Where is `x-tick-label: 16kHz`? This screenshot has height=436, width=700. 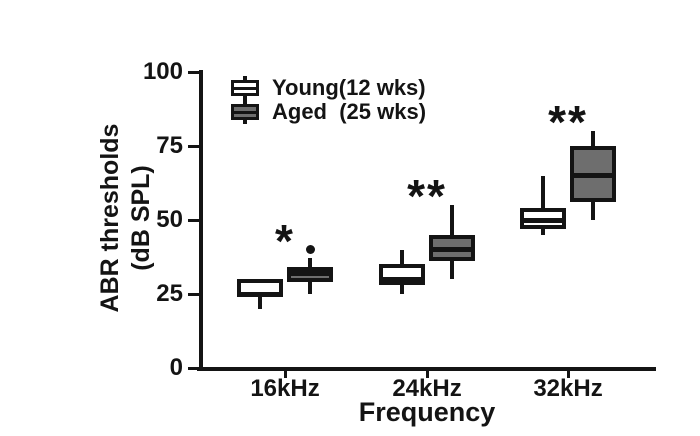
x-tick-label: 16kHz is located at coordinates (285, 388).